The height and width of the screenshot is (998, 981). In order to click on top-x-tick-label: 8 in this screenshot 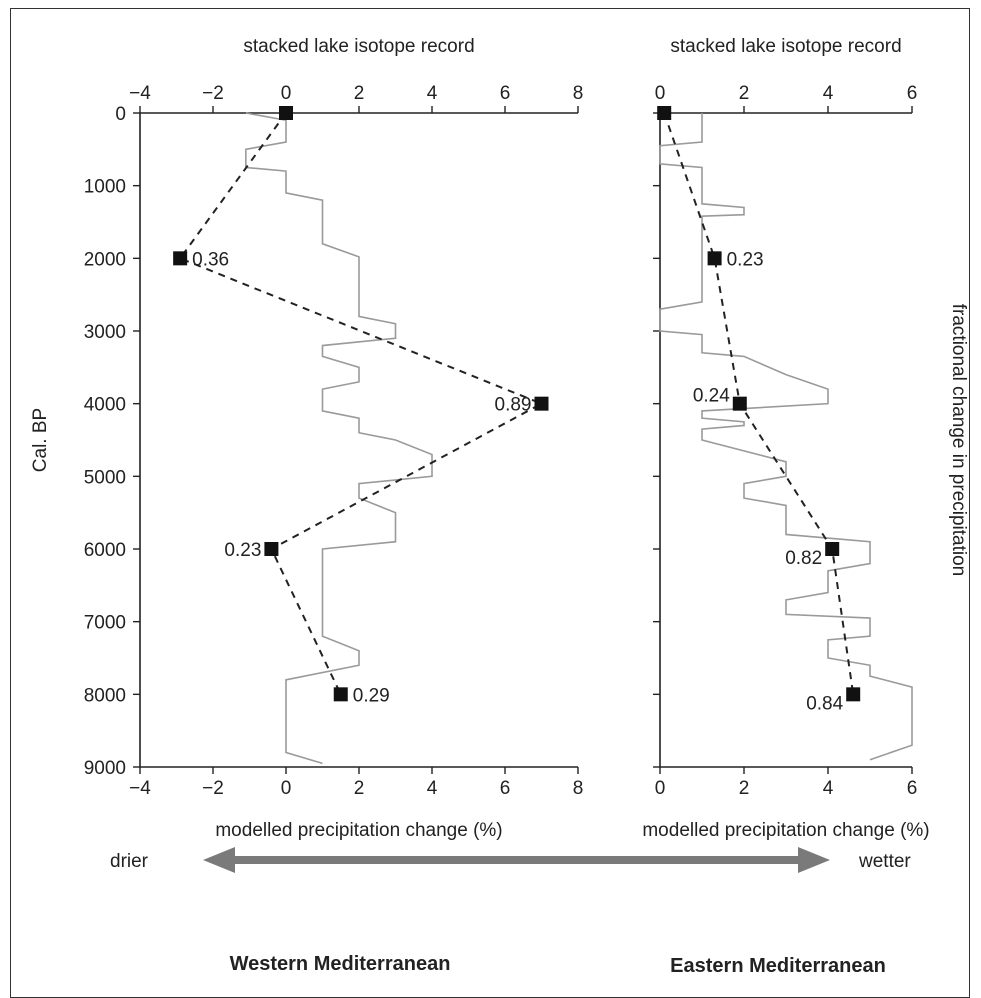, I will do `click(578, 93)`.